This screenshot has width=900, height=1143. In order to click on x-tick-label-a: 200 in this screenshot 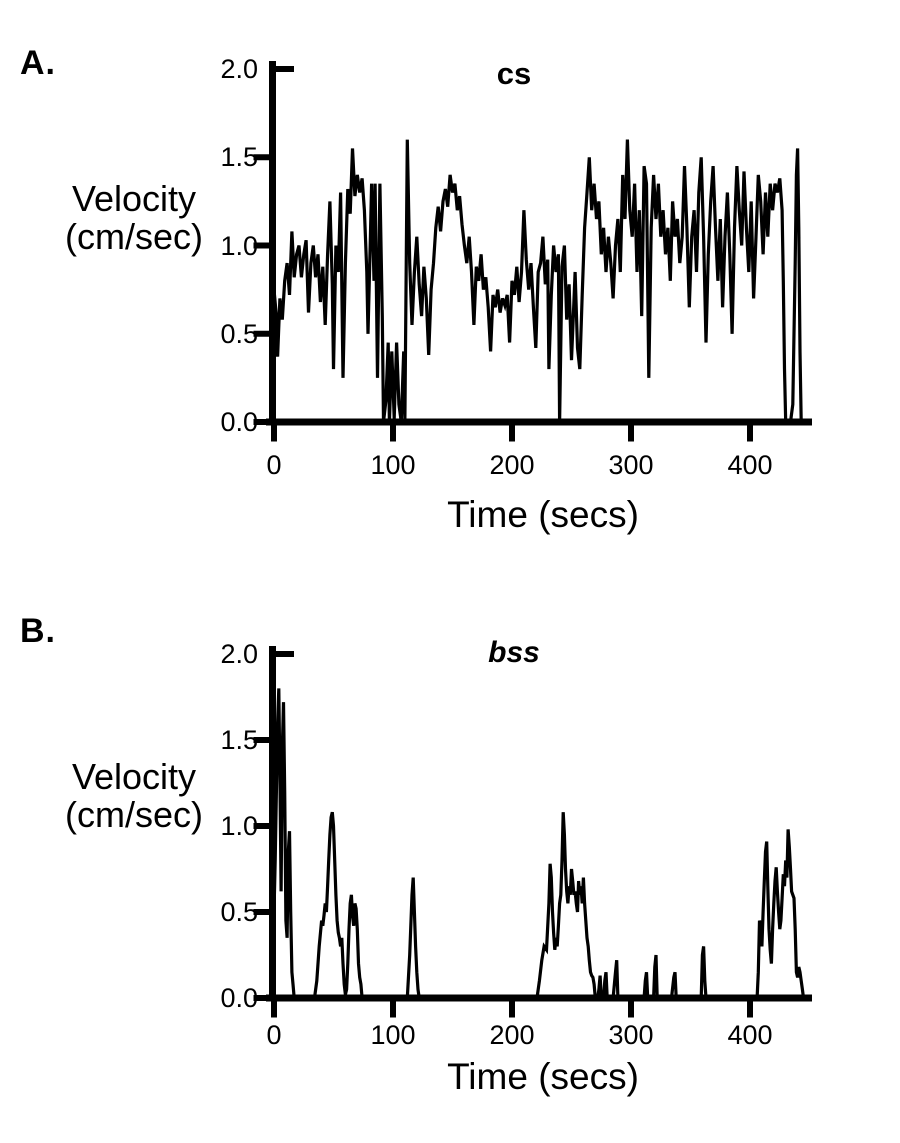, I will do `click(512, 465)`.